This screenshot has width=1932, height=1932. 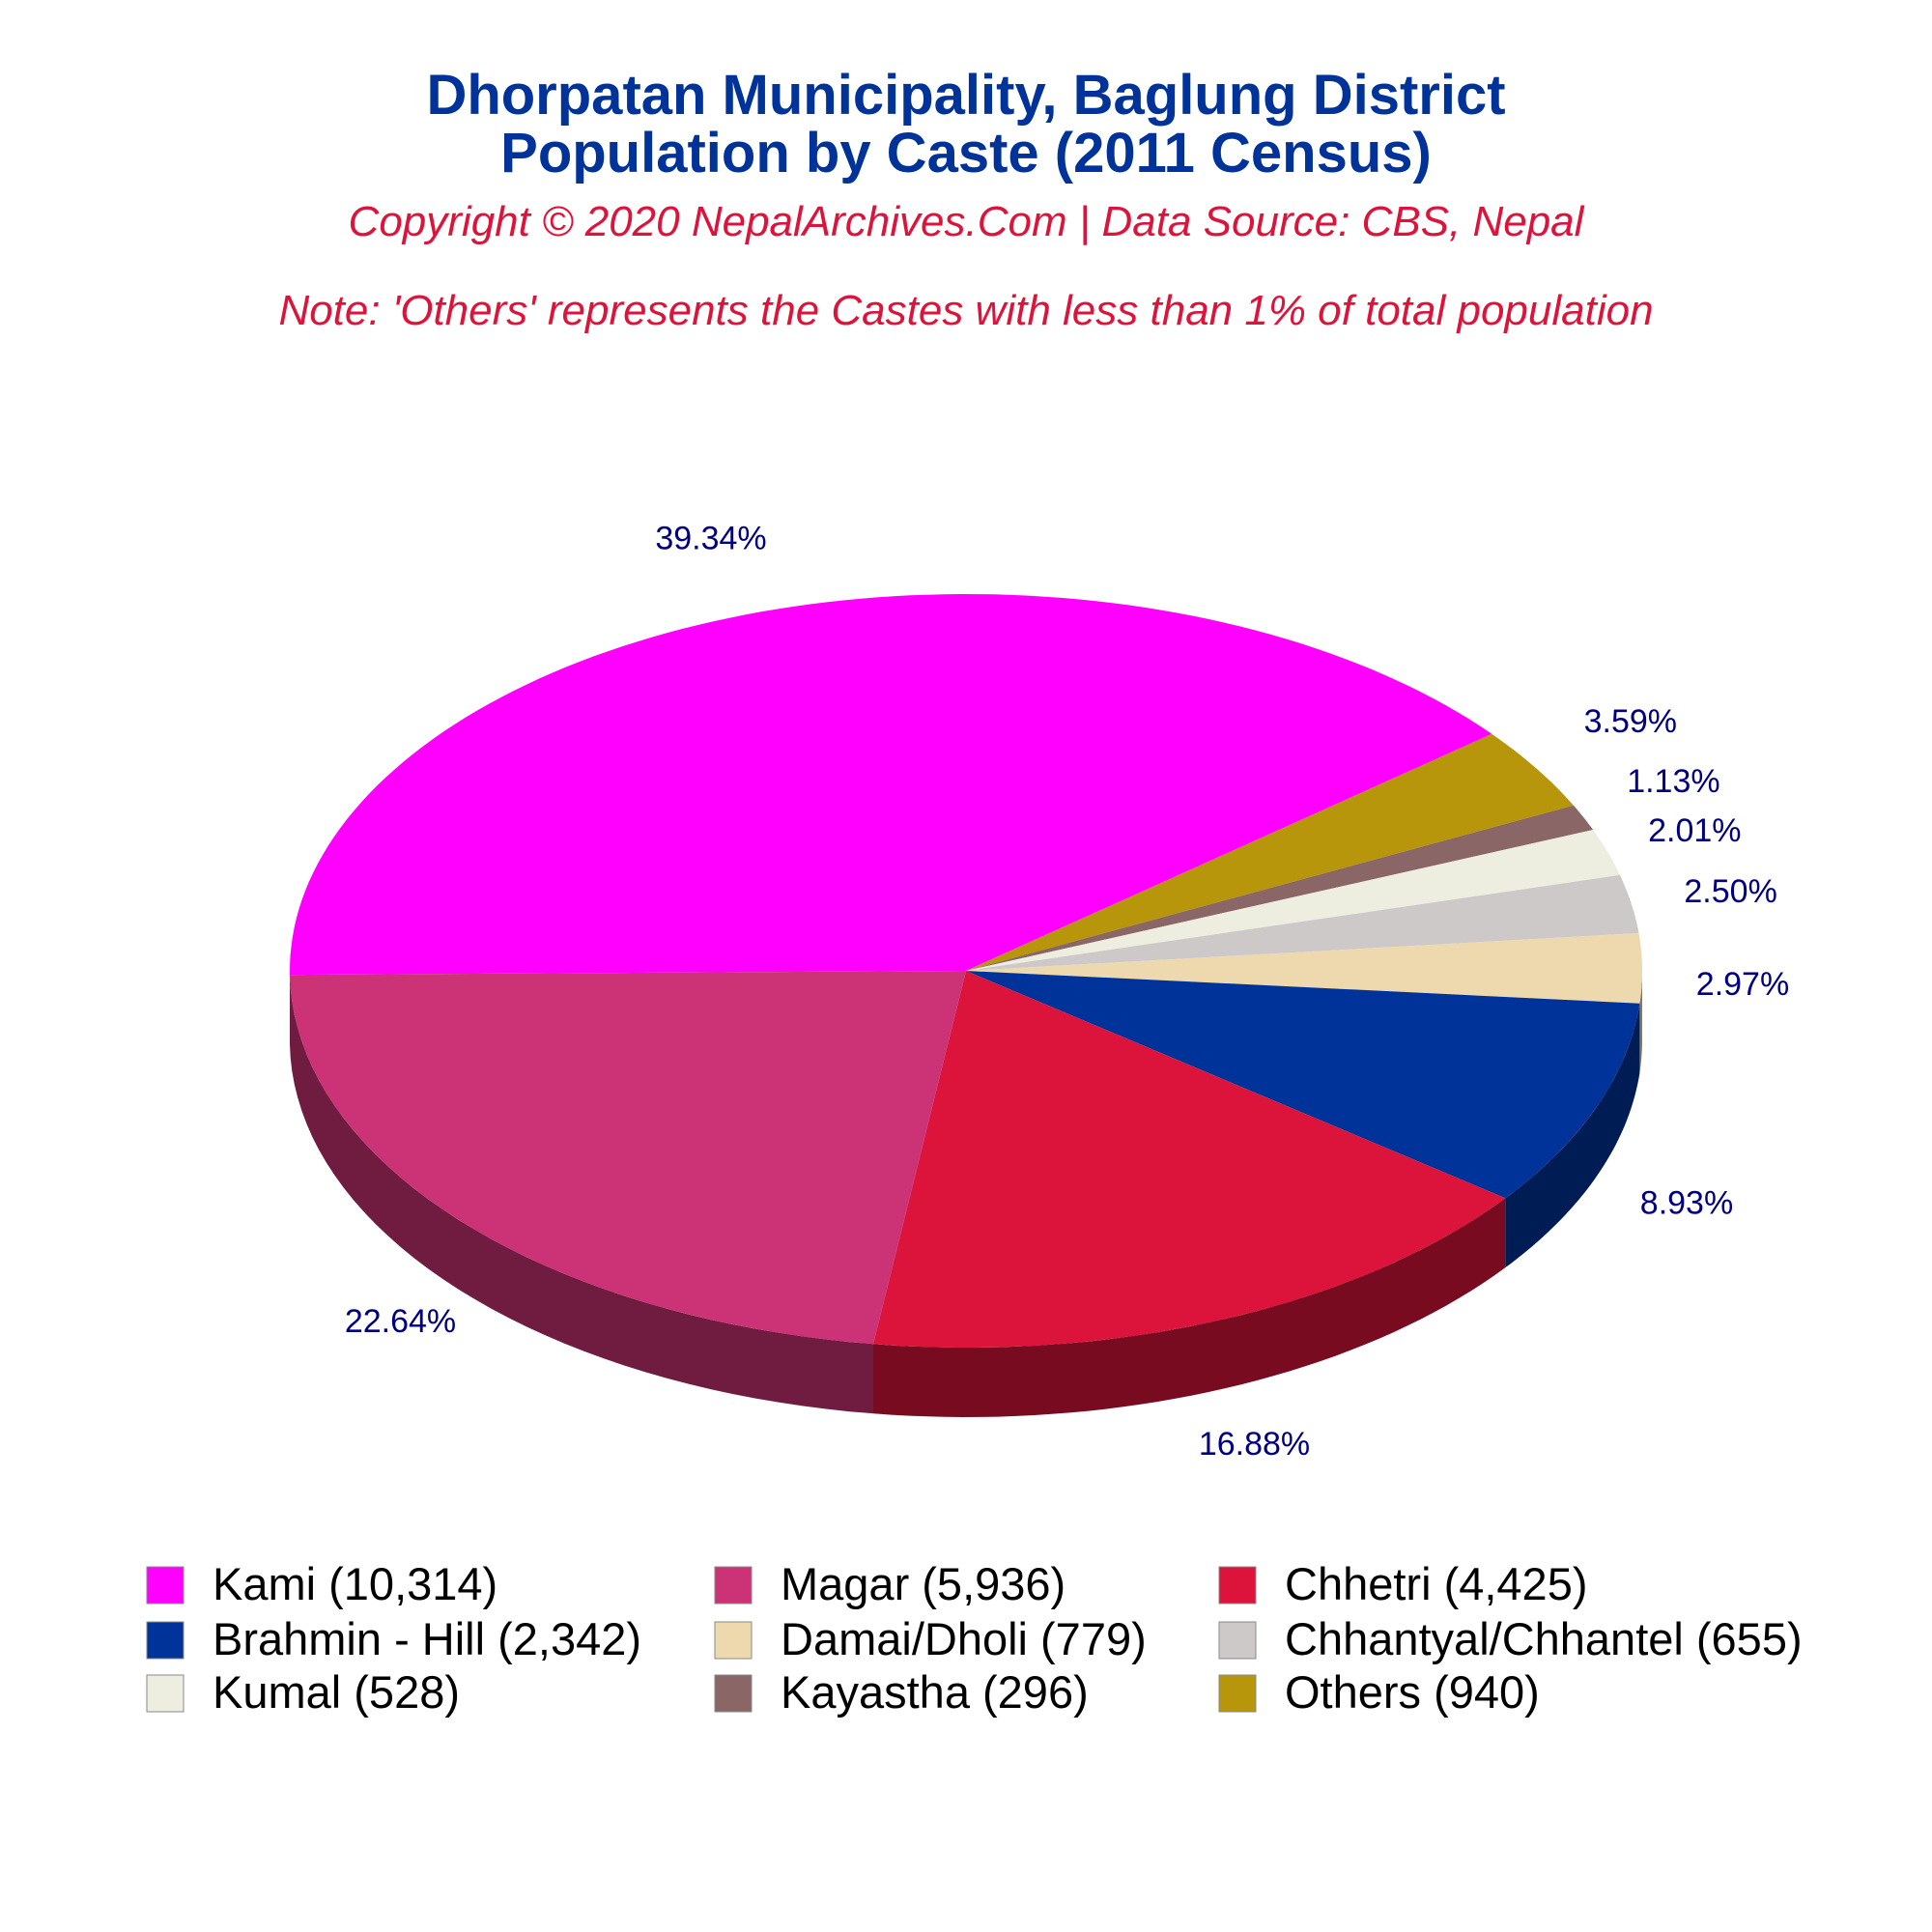 I want to click on legend-item: Chhetri (4,425), so click(x=1403, y=1583).